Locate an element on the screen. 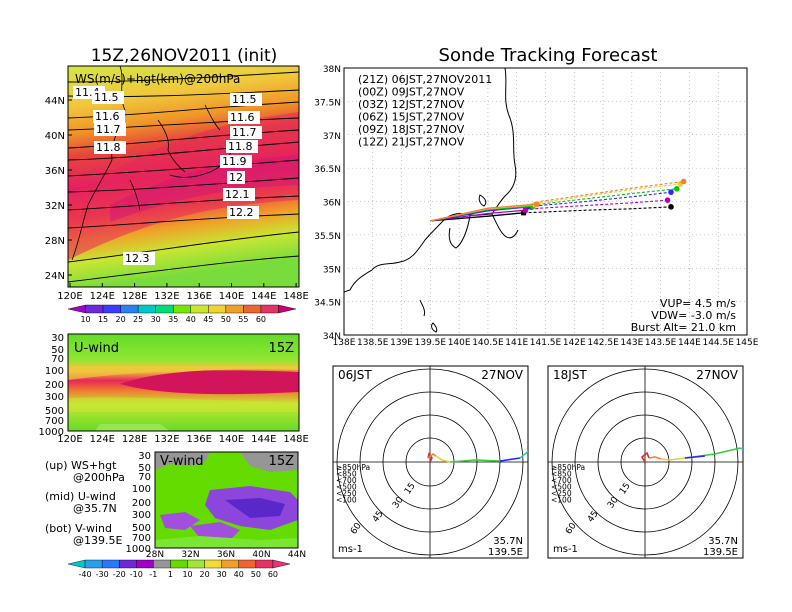 The width and height of the screenshot is (792, 612). track-legend-entry: (09Z) 18JST,27NOV is located at coordinates (411, 129).